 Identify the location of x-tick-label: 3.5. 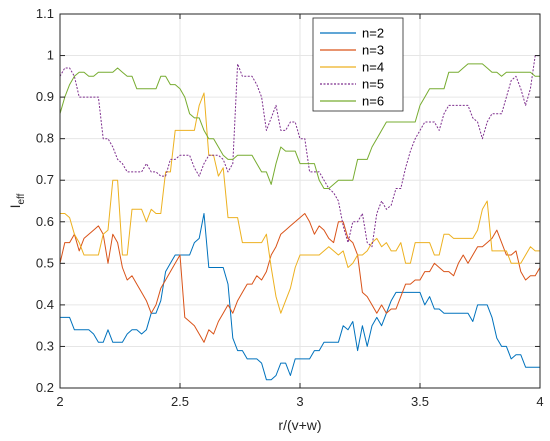
(420, 401).